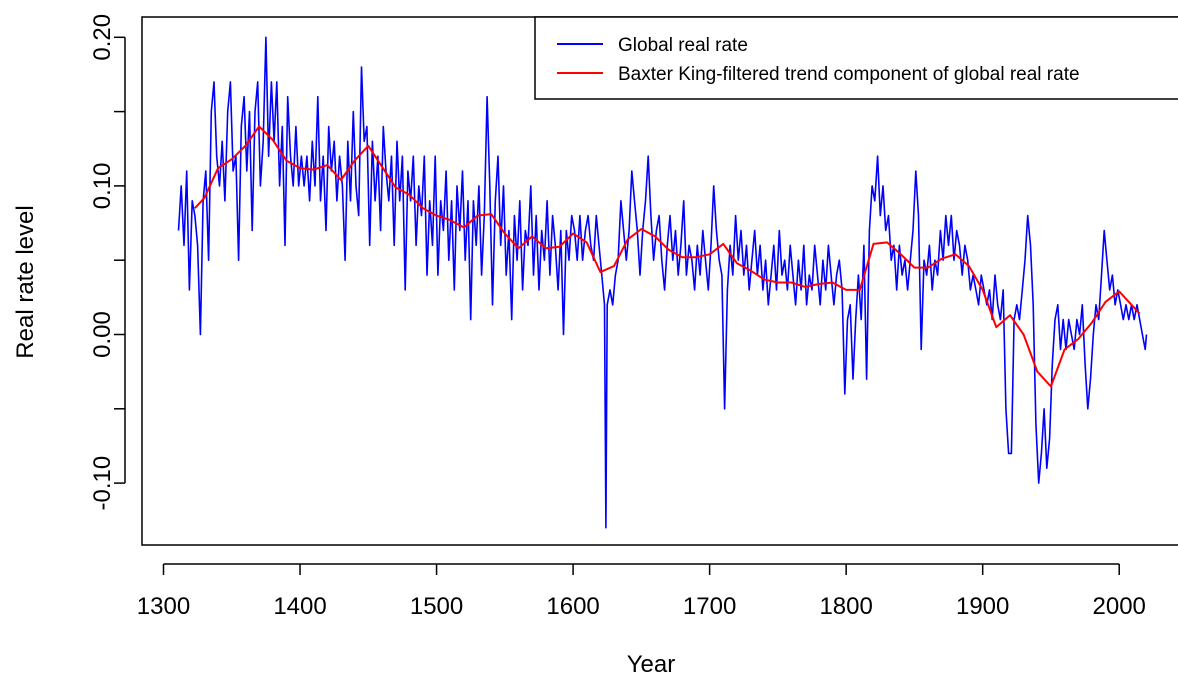 The image size is (1178, 682). What do you see at coordinates (982, 606) in the screenshot?
I see `x-tick-label-1900: 1900` at bounding box center [982, 606].